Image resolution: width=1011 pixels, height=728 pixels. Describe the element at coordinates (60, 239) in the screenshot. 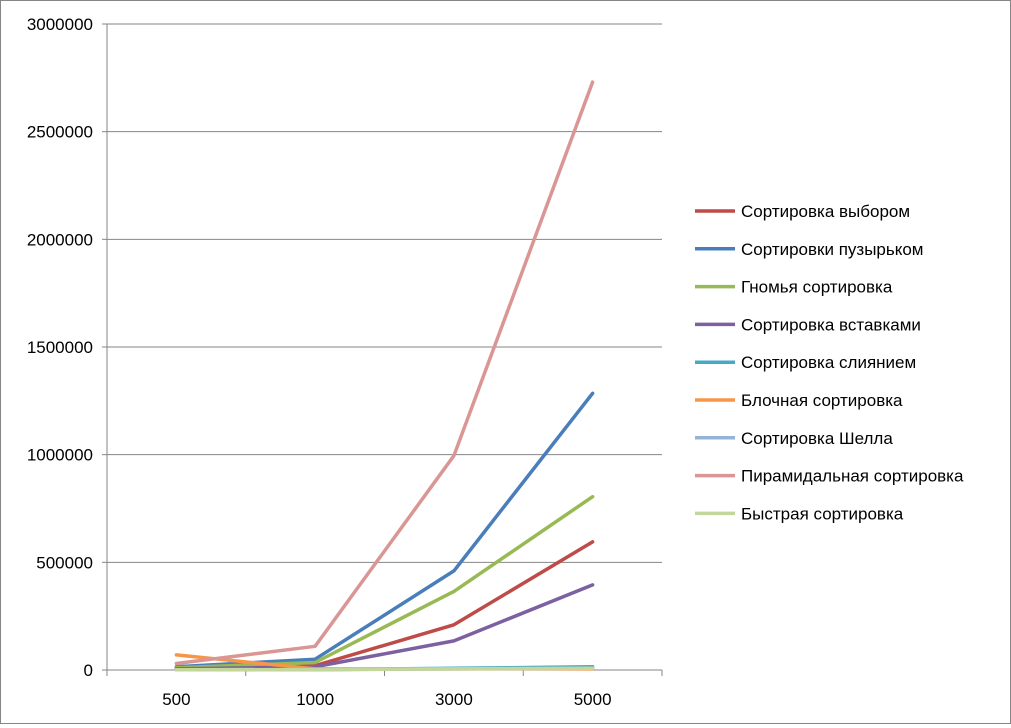

I see `y-tick-label: 2000000` at that location.